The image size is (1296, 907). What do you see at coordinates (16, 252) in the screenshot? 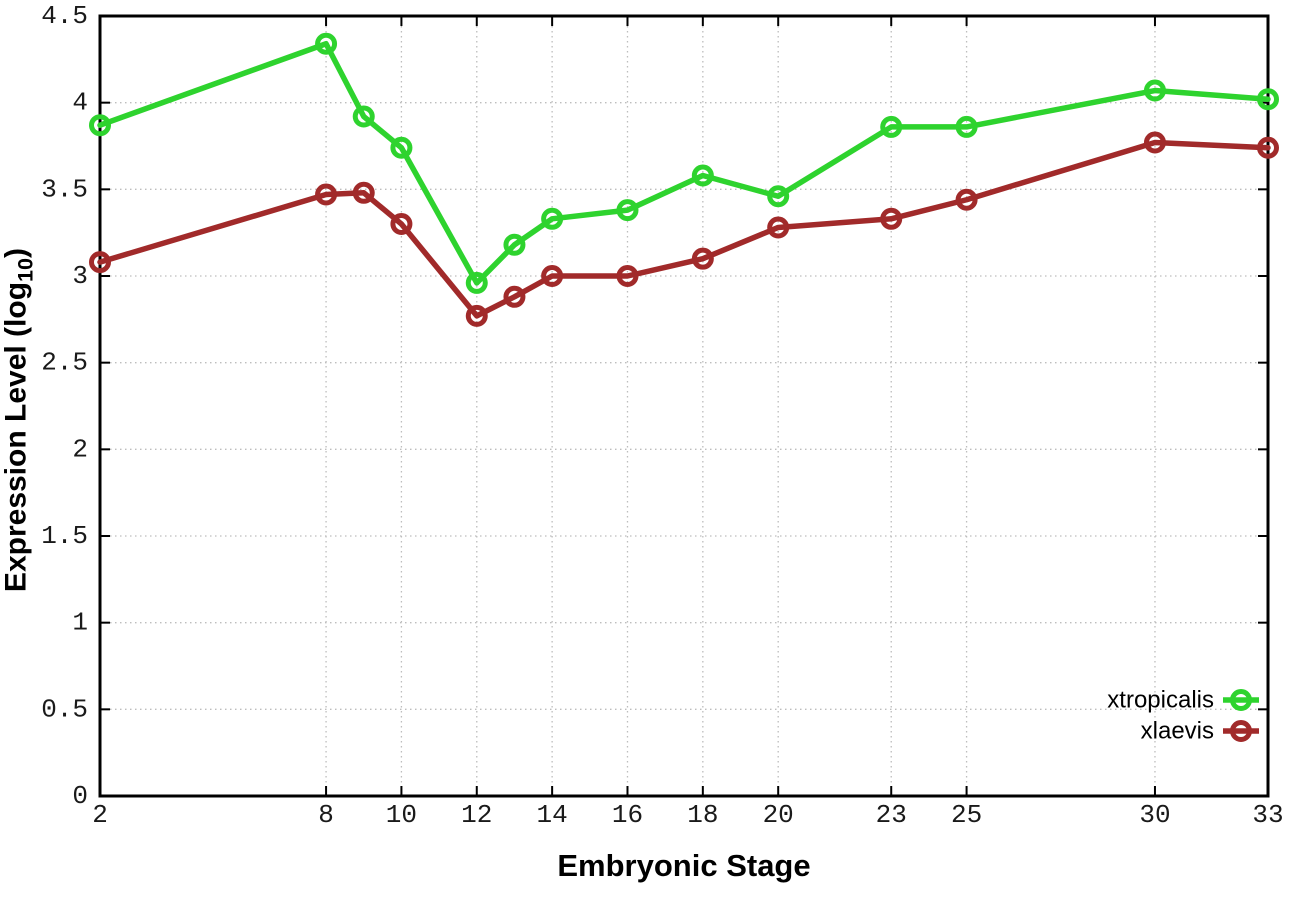
I see `y-axis-title-paren: )` at bounding box center [16, 252].